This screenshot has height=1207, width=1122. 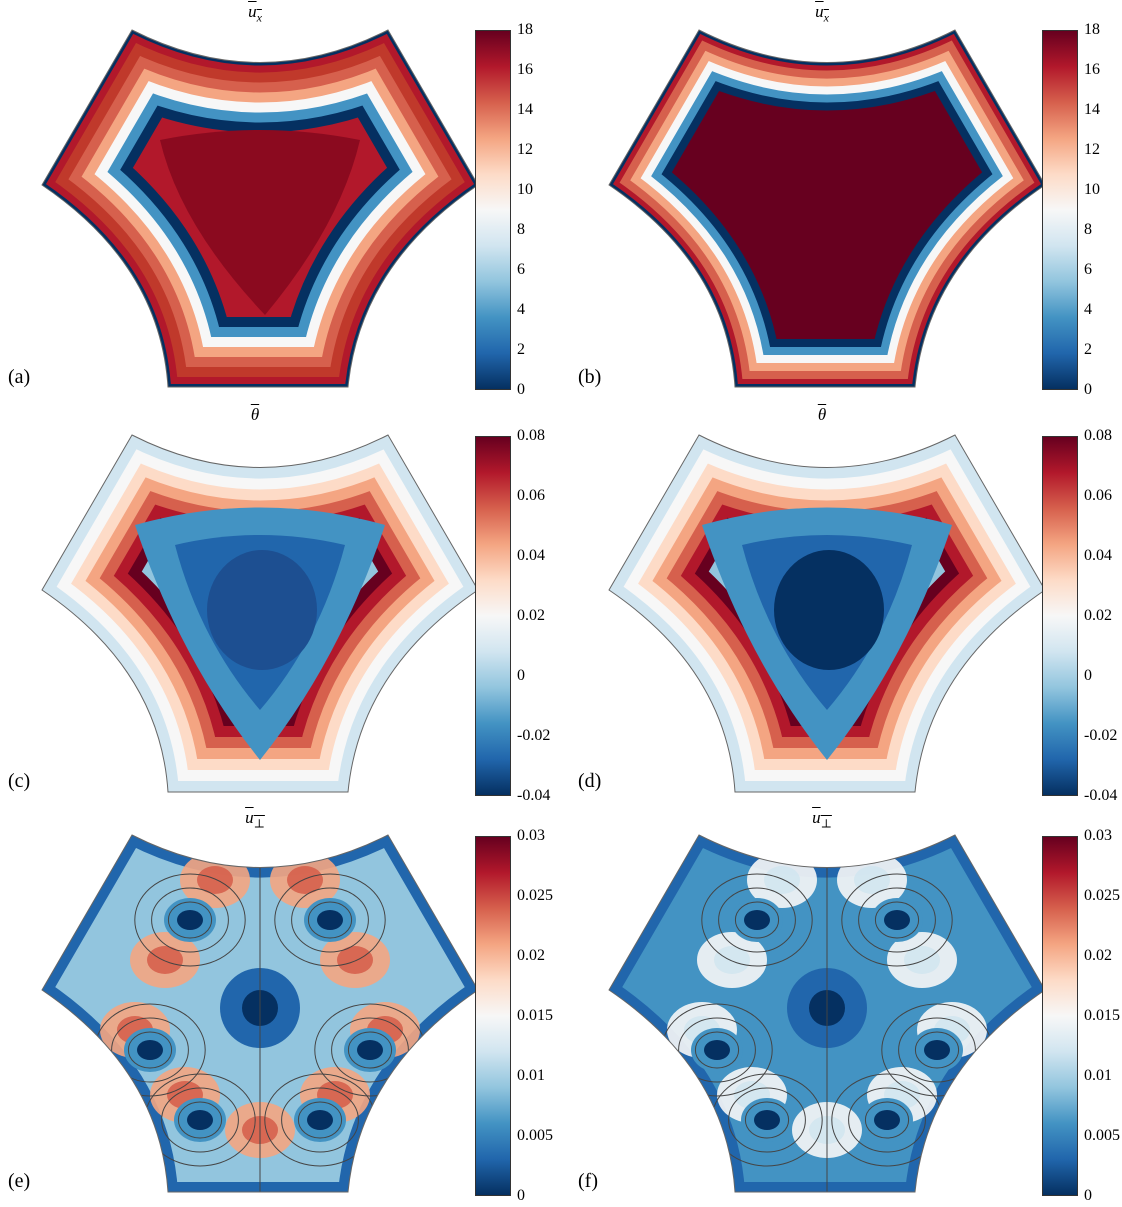 What do you see at coordinates (1088, 229) in the screenshot?
I see `colorbar-b-tick-label: 8` at bounding box center [1088, 229].